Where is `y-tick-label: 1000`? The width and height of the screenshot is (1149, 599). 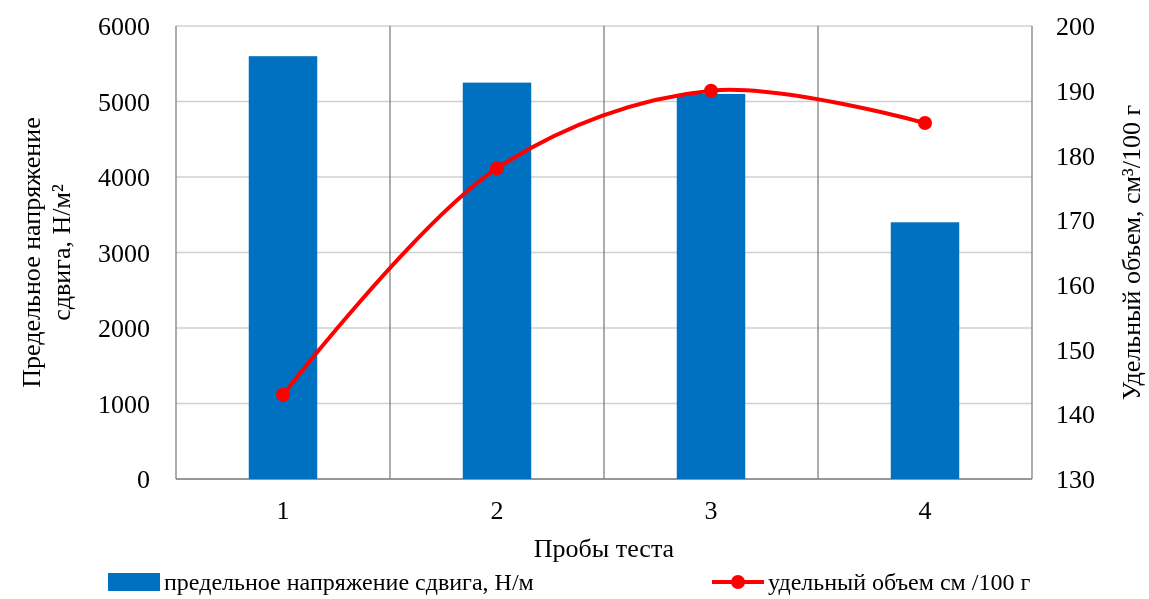
y-tick-label: 1000 is located at coordinates (124, 404).